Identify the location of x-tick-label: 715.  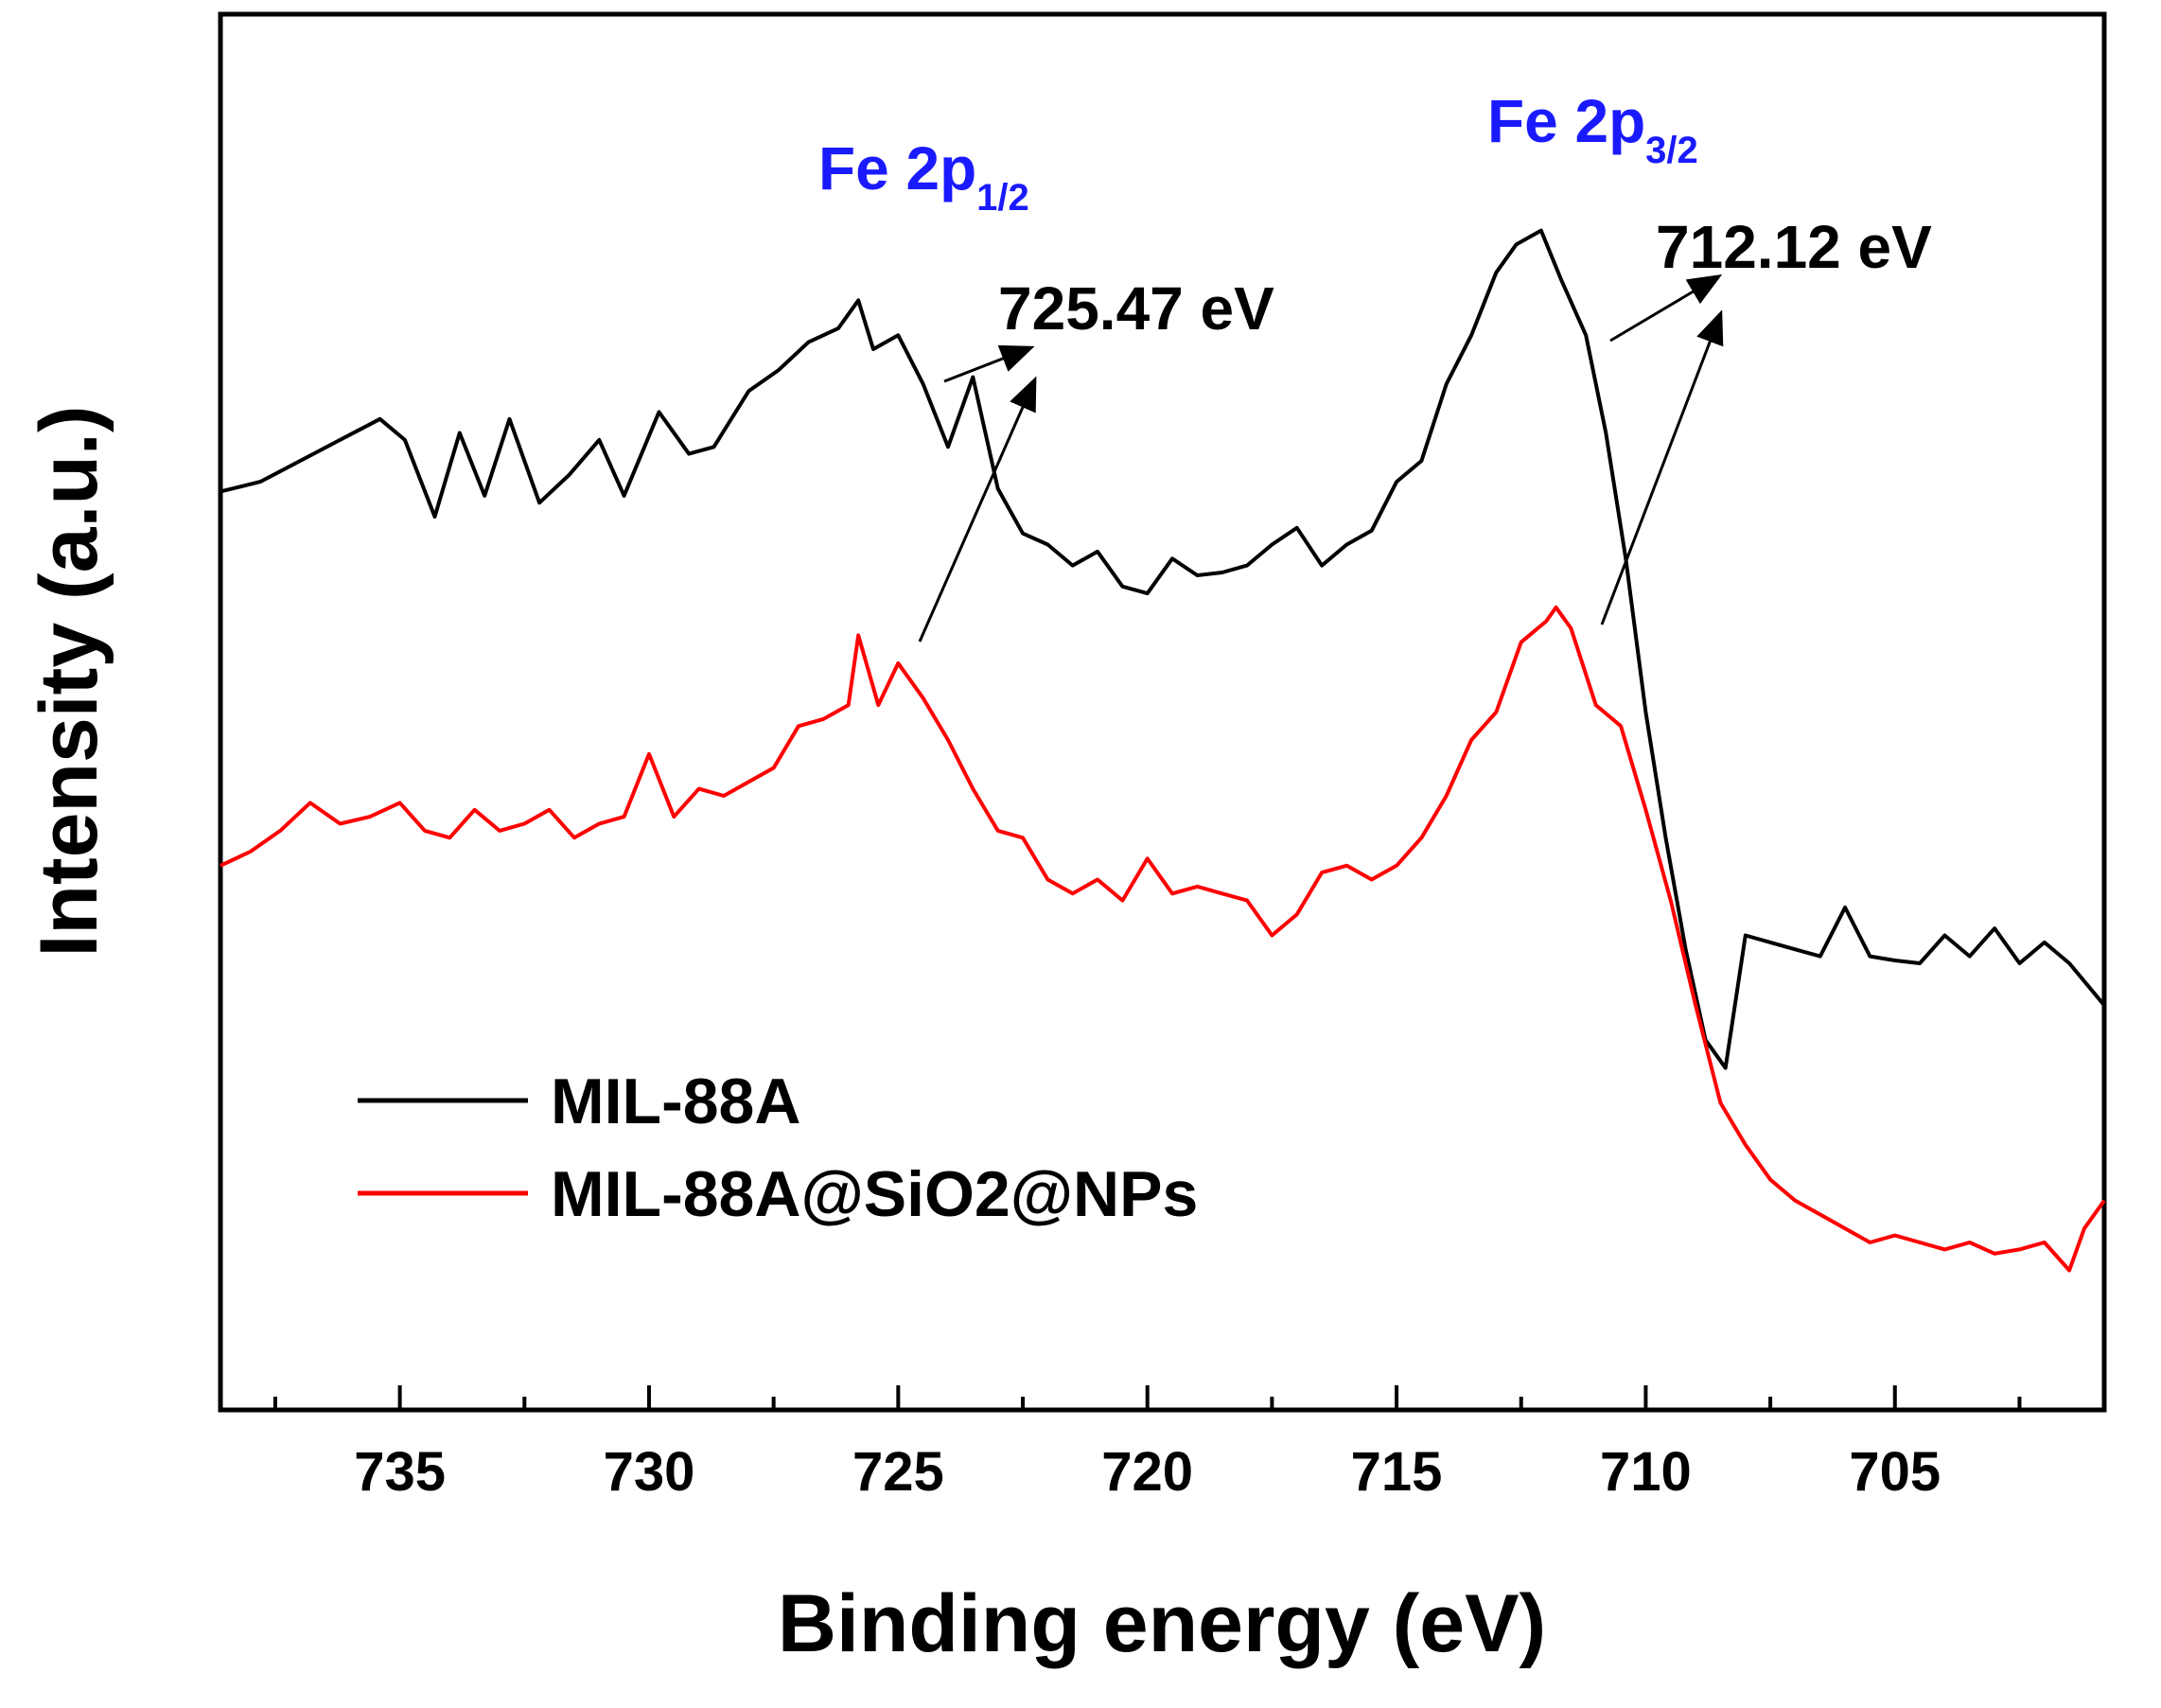
(1397, 1472).